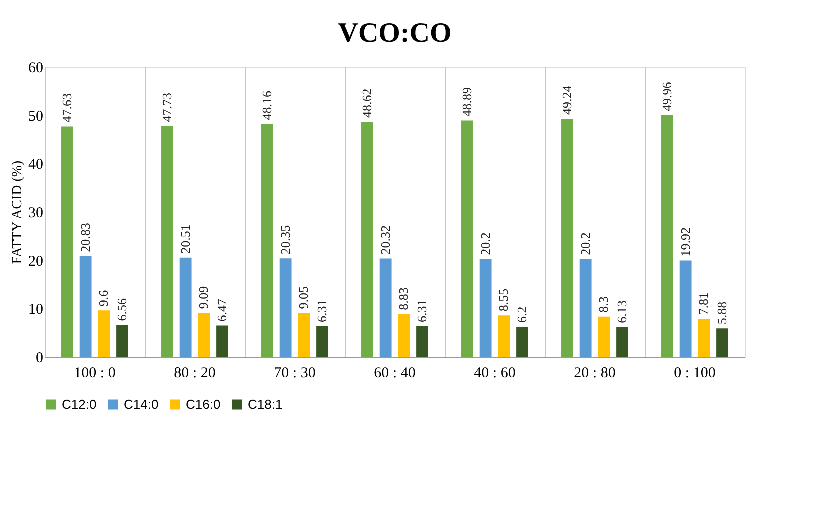 The image size is (825, 505). What do you see at coordinates (266, 105) in the screenshot?
I see `data-label: 48.16` at bounding box center [266, 105].